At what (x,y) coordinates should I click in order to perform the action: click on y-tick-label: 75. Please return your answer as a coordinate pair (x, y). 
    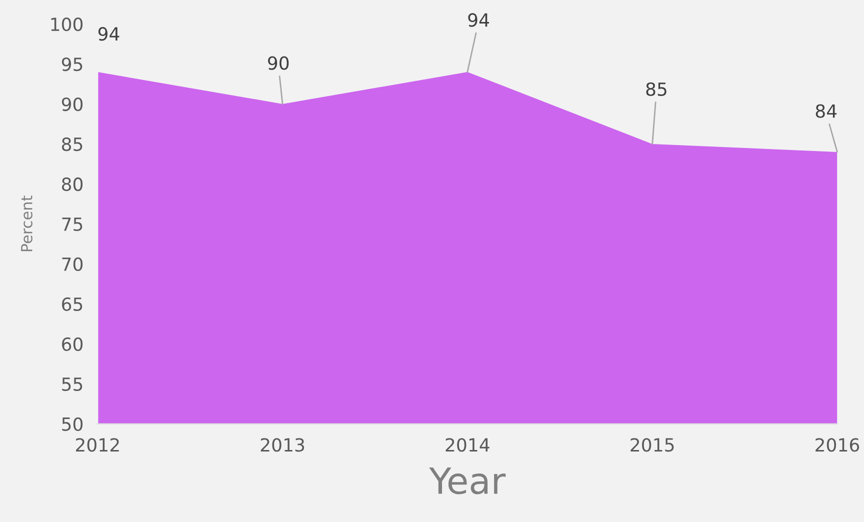
    Looking at the image, I should click on (72, 225).